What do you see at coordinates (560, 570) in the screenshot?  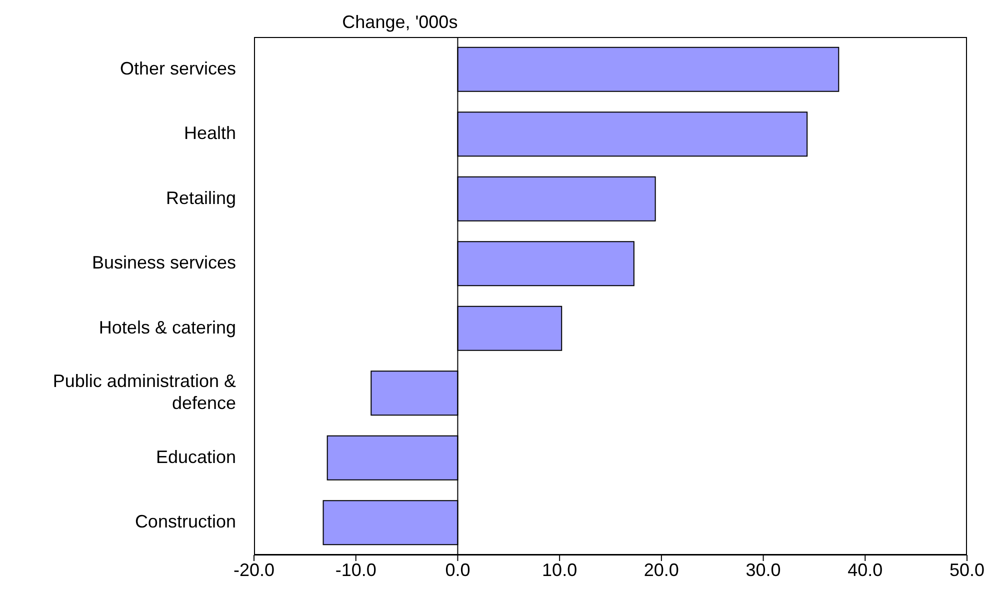 I see `x-tick-label: 10.0` at bounding box center [560, 570].